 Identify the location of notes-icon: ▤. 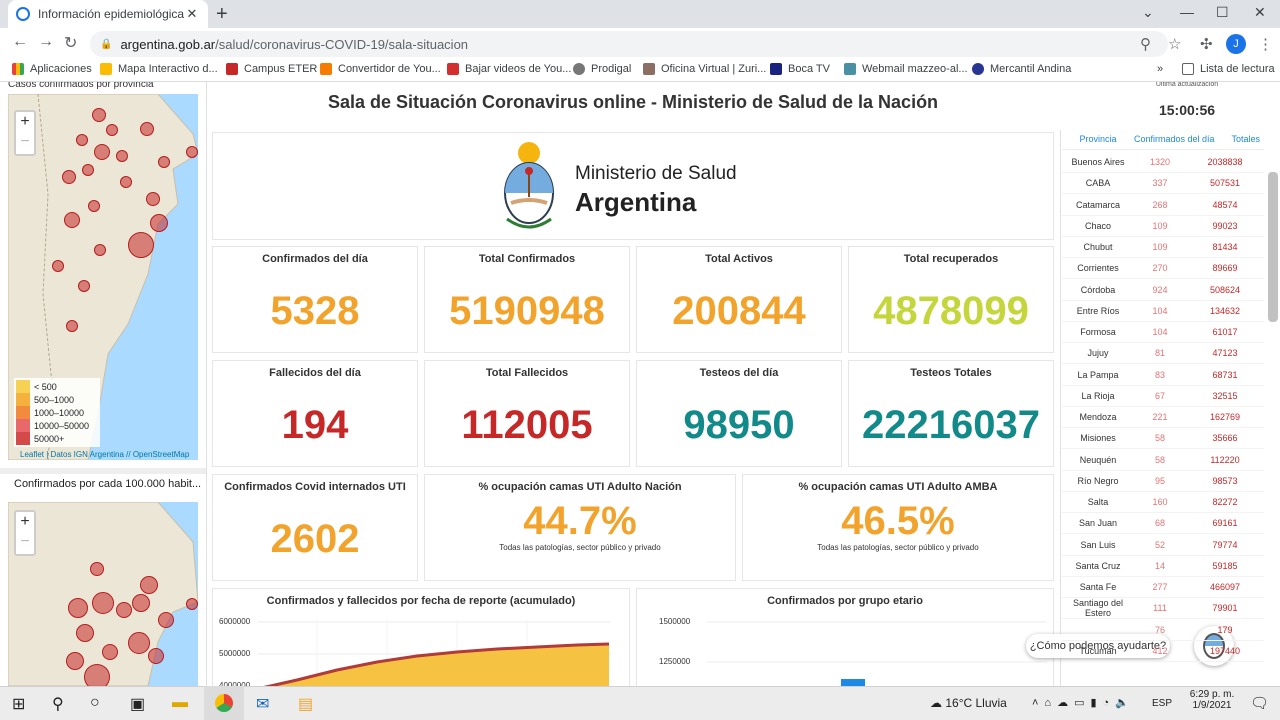
(306, 704).